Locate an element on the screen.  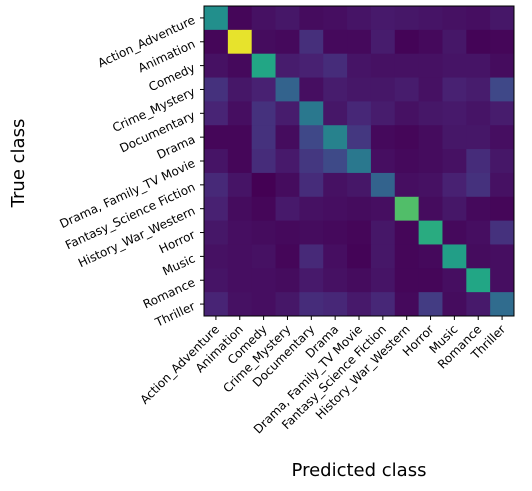
y-axis-label: True class is located at coordinates (18, 164).